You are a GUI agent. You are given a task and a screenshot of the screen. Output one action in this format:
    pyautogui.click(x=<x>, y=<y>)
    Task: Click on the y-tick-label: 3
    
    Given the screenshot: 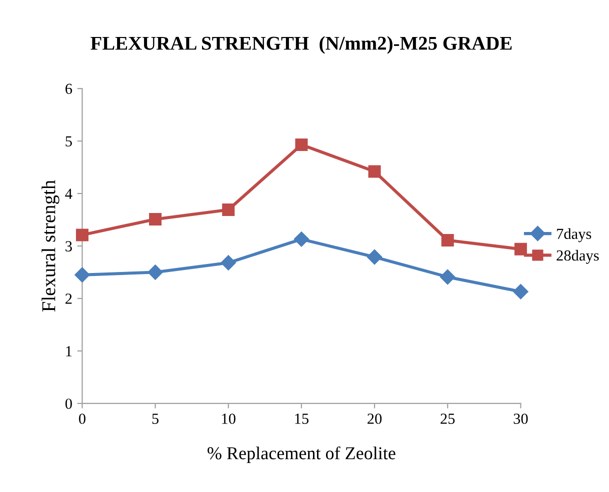 What is the action you would take?
    pyautogui.click(x=69, y=246)
    